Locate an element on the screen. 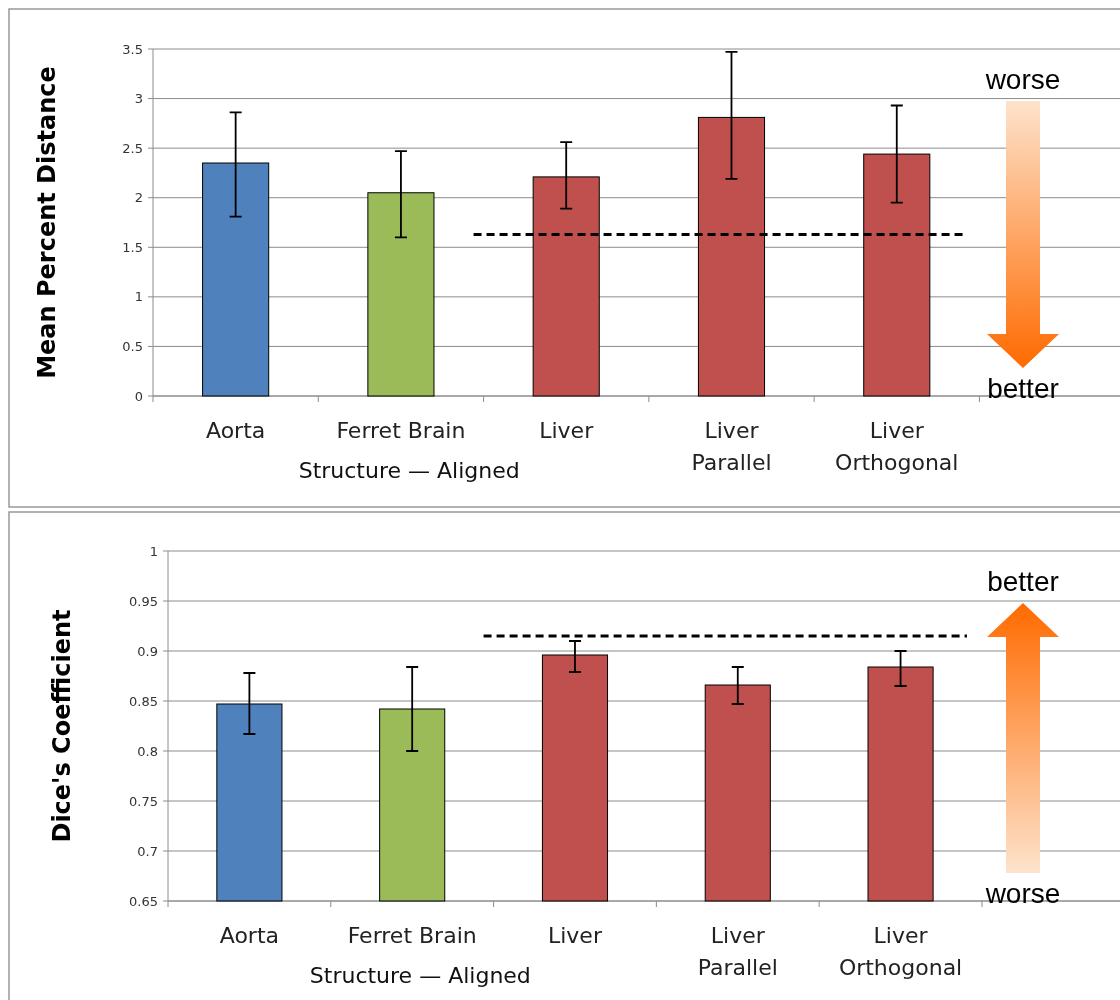 This screenshot has width=1120, height=1000. y-tick-label: 0.95 is located at coordinates (143, 601).